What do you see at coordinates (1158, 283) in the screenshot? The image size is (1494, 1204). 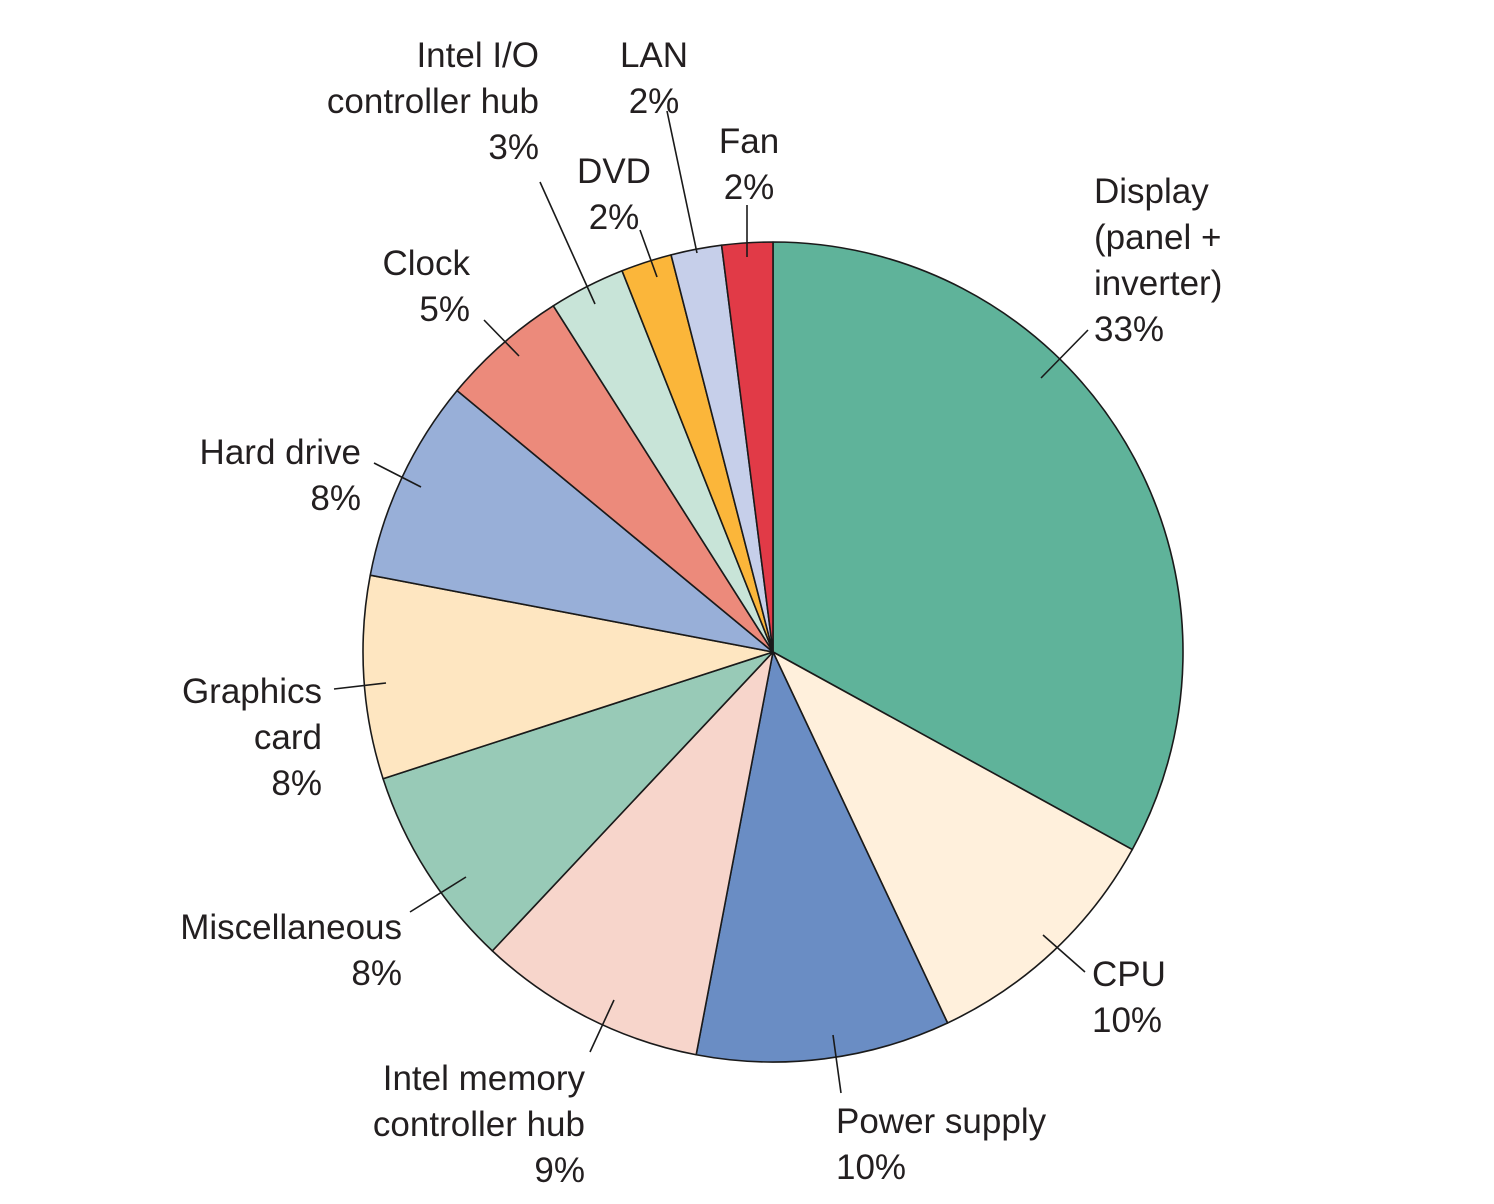 I see `slice-label-line: inverter)` at bounding box center [1158, 283].